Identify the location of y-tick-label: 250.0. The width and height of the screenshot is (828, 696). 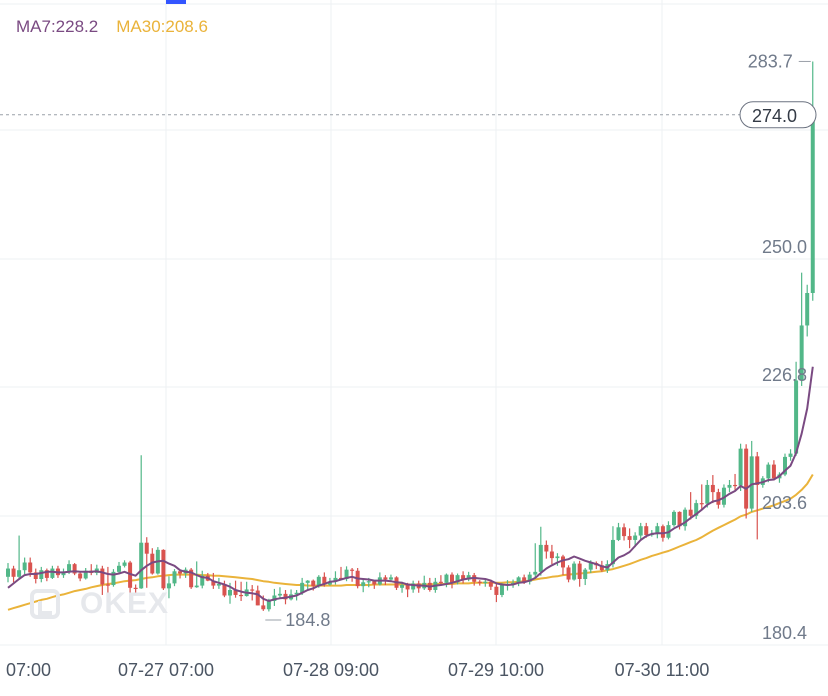
(784, 247).